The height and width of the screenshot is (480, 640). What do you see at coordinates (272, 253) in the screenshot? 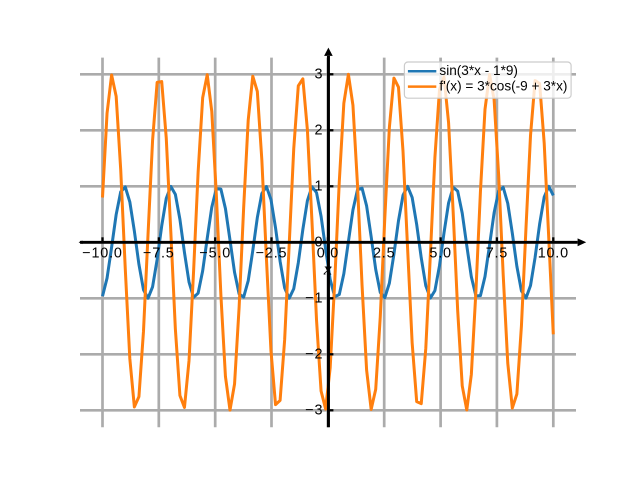
I see `svg-text: −2.5` at bounding box center [272, 253].